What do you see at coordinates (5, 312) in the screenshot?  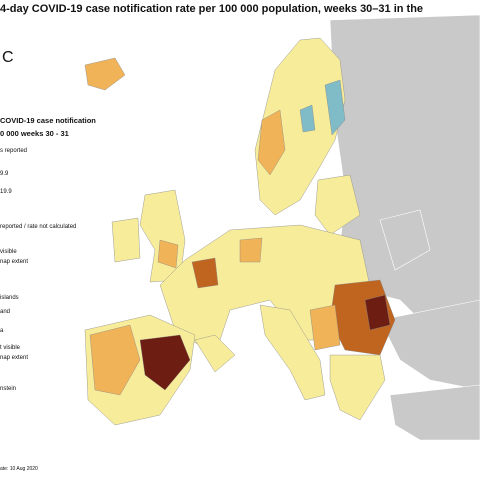 I see `legend-item: and` at bounding box center [5, 312].